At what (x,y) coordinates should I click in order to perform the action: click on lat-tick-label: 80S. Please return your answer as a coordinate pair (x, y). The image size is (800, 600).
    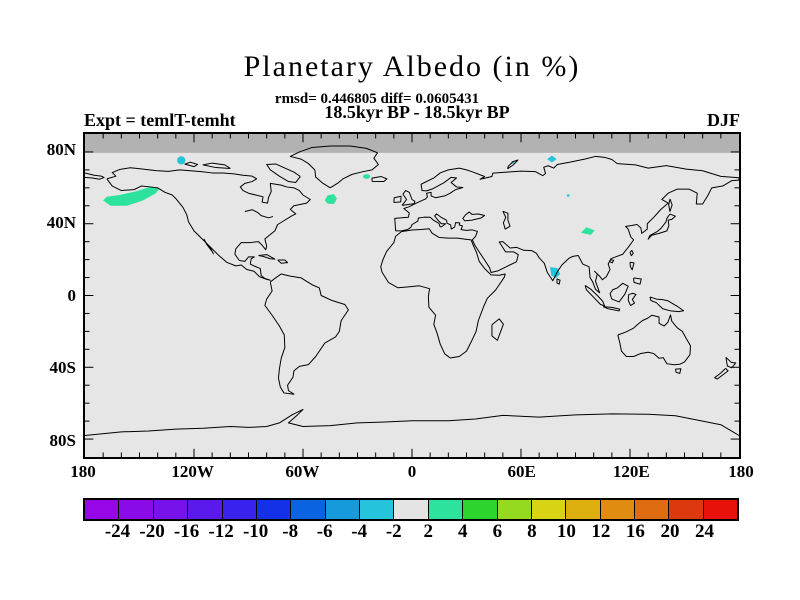
    Looking at the image, I should click on (62, 440).